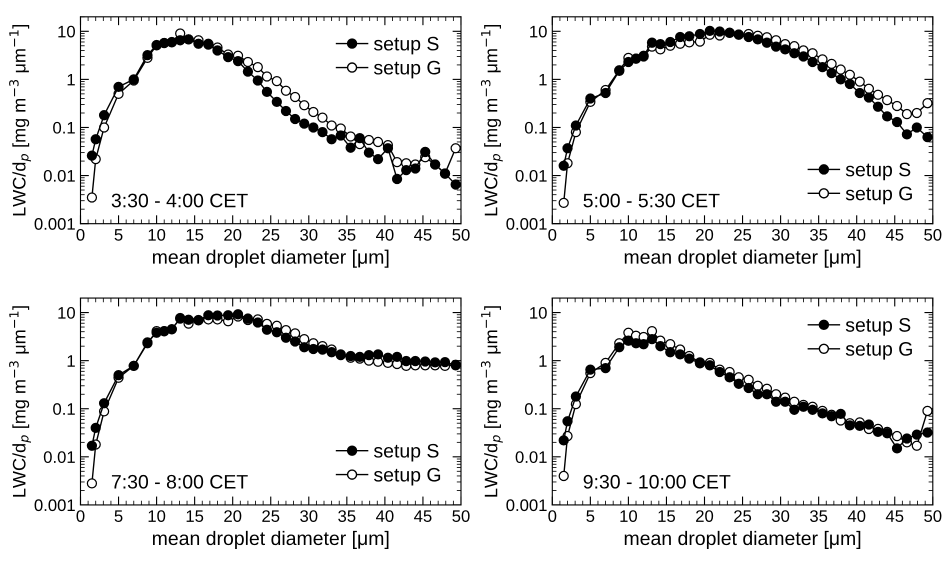 The height and width of the screenshot is (561, 947). I want to click on x-tick-label: 15, so click(195, 235).